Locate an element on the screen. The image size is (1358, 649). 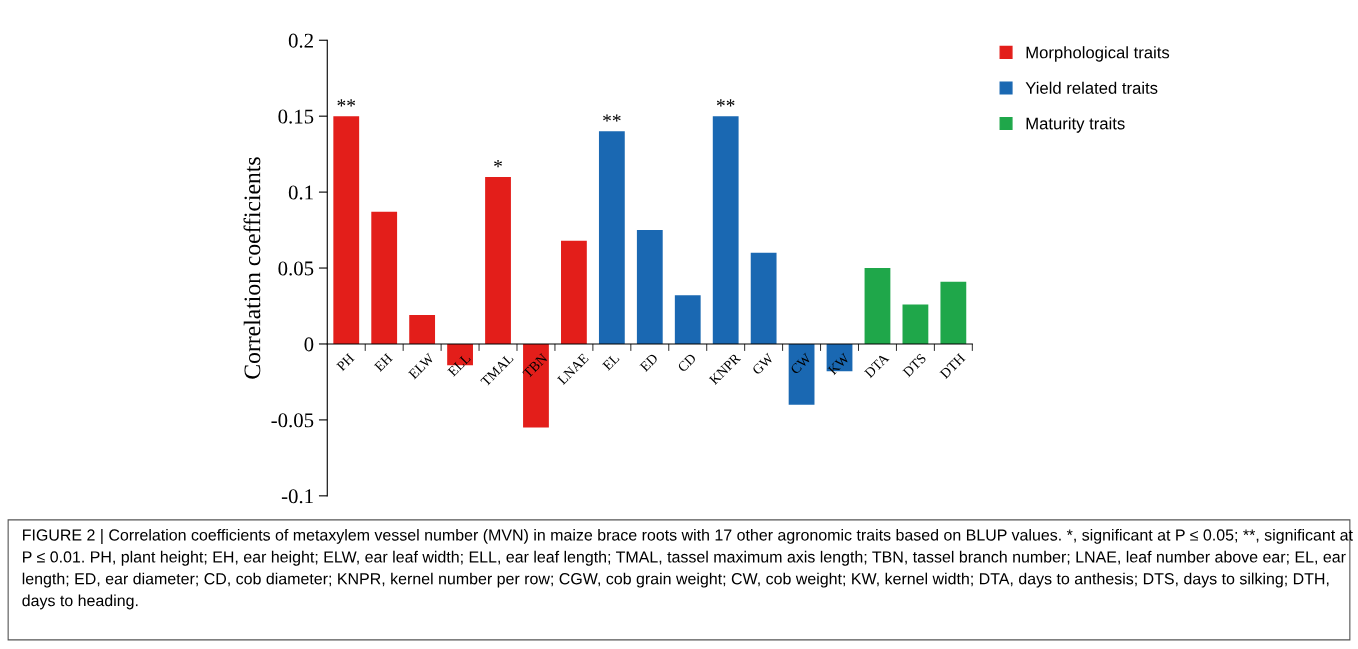
caption: FIGURE 2 | Correlation coefficients of metaxylem vessel number (MVN) in maize brace roots with 17 other agronomic traits based on BLUP values. *, significant at P ≤ 0.05; **, significant at P ≤ 0.01. PH, plant height; EH, ear height; ELW, ear leaf width; ELL, ear leaf length; TMAL, tassel maximum axis length; TBN, tassel branch number; LNAE, leaf number above ear; EL, ear length; ED, ear diameter; CD, cob diameter; KNPR, kernel number per row; CGW, cob grain weight; CW, cob weight; KW, kernel width; DTA, days to anthesis; DTS, days to silking; DTH, days to heading. is located at coordinates (687, 569).